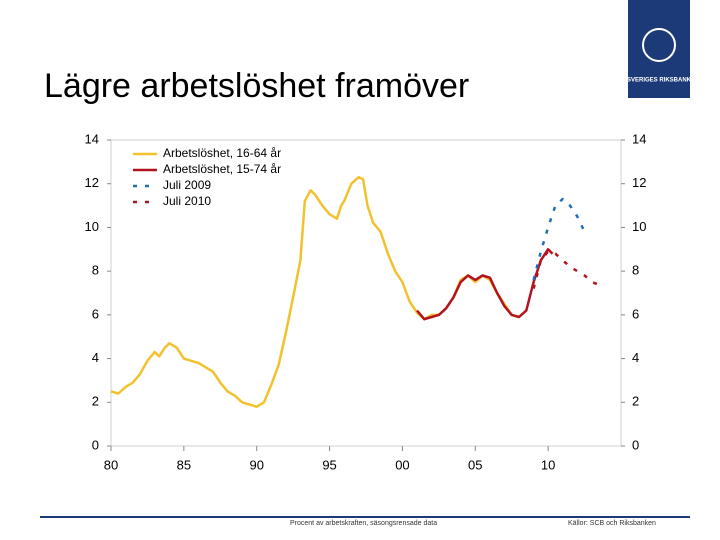  What do you see at coordinates (222, 169) in the screenshot?
I see `legend-label: Arbetslöshet, 15-74 år` at bounding box center [222, 169].